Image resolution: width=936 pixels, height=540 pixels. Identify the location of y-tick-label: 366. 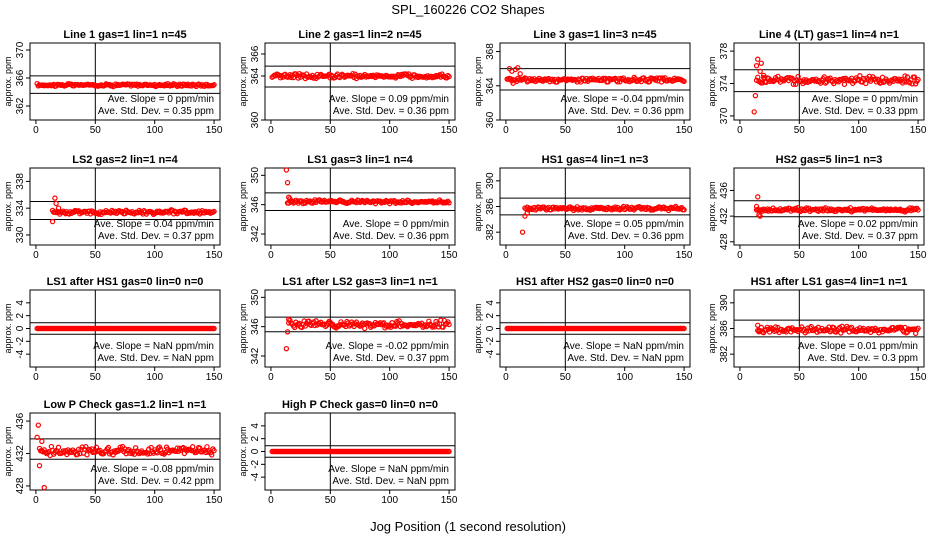
(255, 53).